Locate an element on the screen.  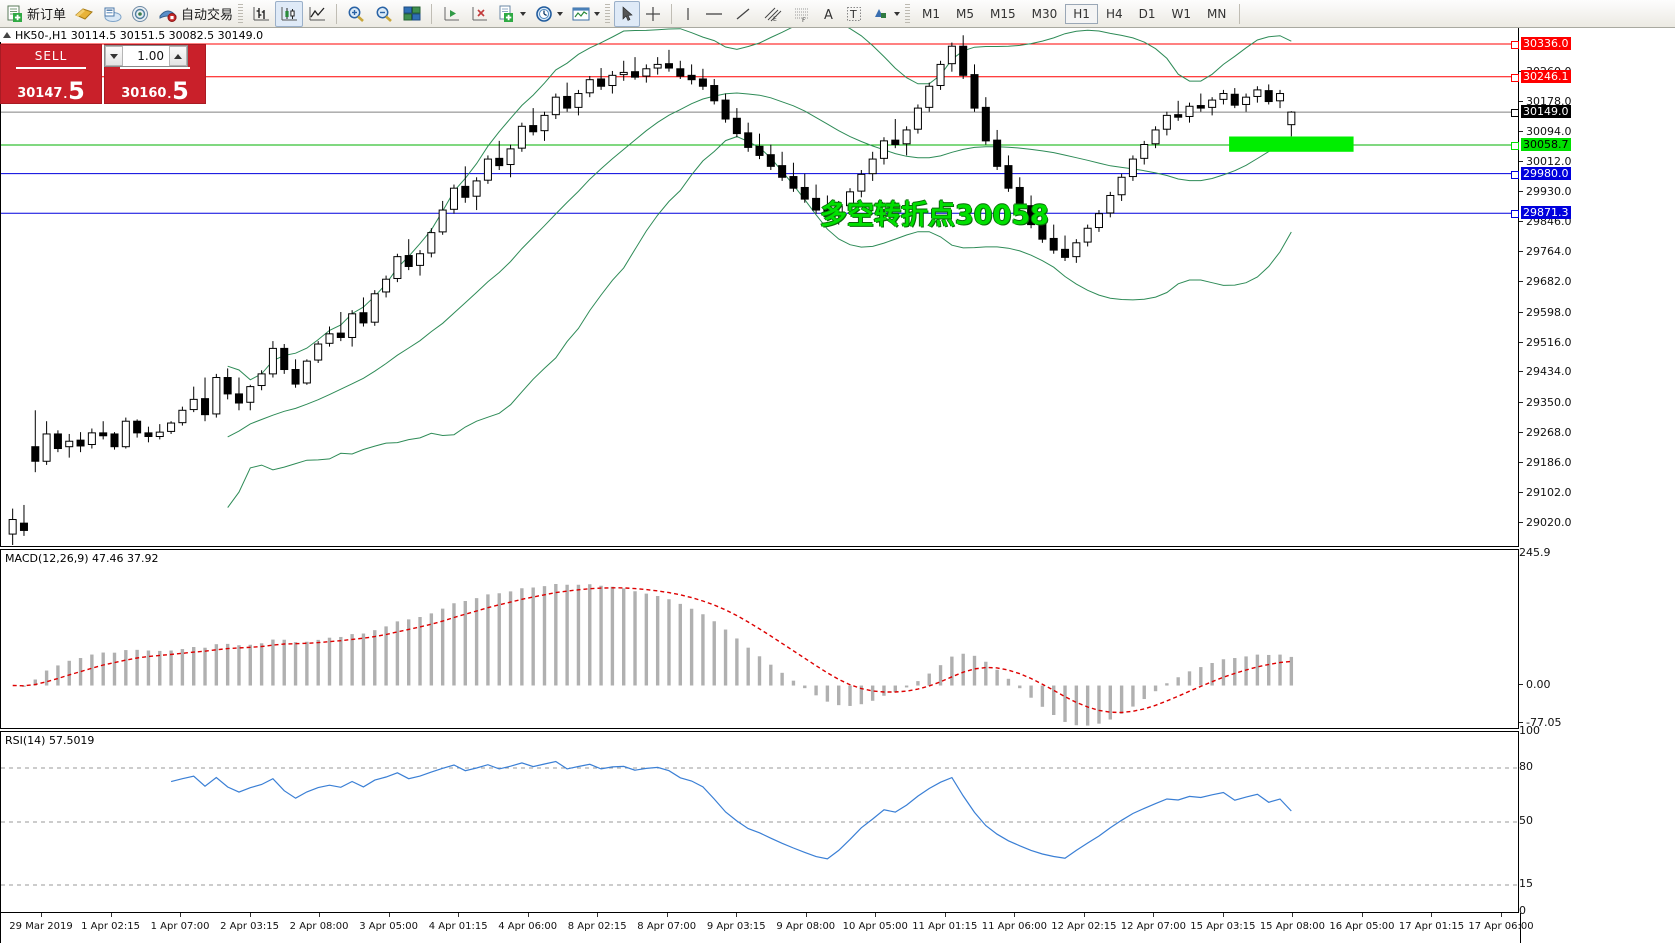
time-label: 10 Apr 05:00 is located at coordinates (875, 926).